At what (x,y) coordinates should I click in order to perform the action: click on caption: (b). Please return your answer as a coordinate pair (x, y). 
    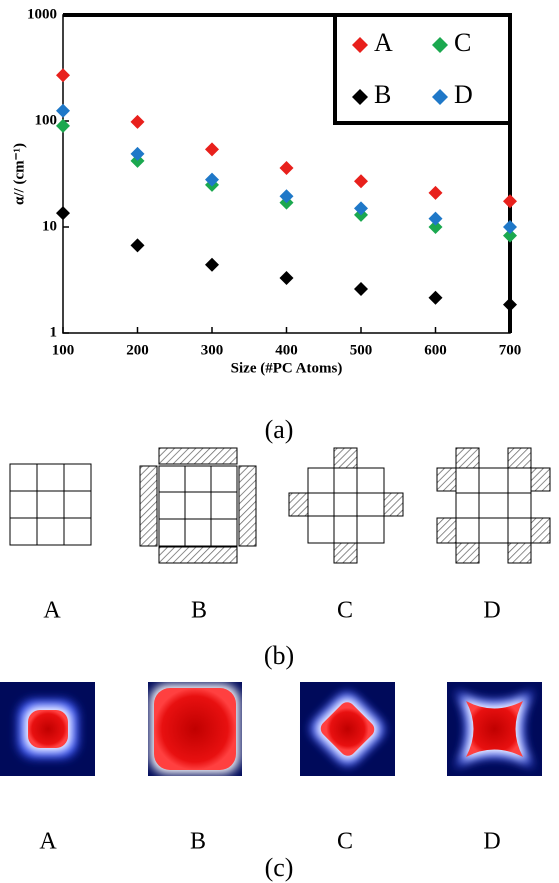
    Looking at the image, I should click on (279, 655).